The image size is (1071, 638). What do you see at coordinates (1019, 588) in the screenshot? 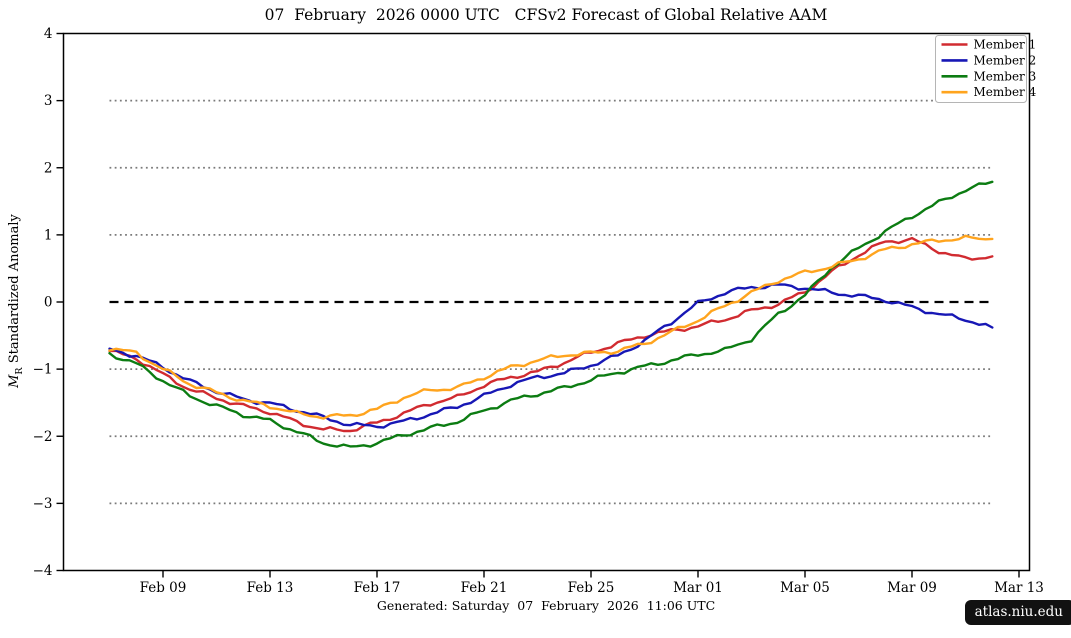
I see `x-tick-label: Mar 13` at bounding box center [1019, 588].